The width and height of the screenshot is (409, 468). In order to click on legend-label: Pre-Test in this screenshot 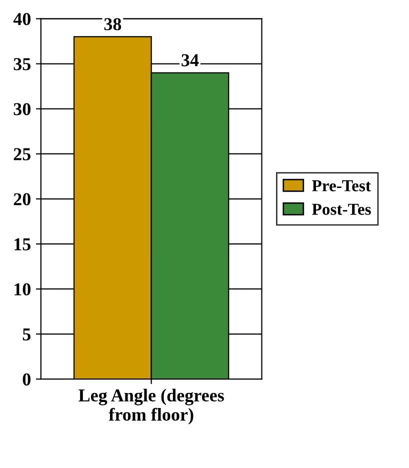, I will do `click(341, 186)`.